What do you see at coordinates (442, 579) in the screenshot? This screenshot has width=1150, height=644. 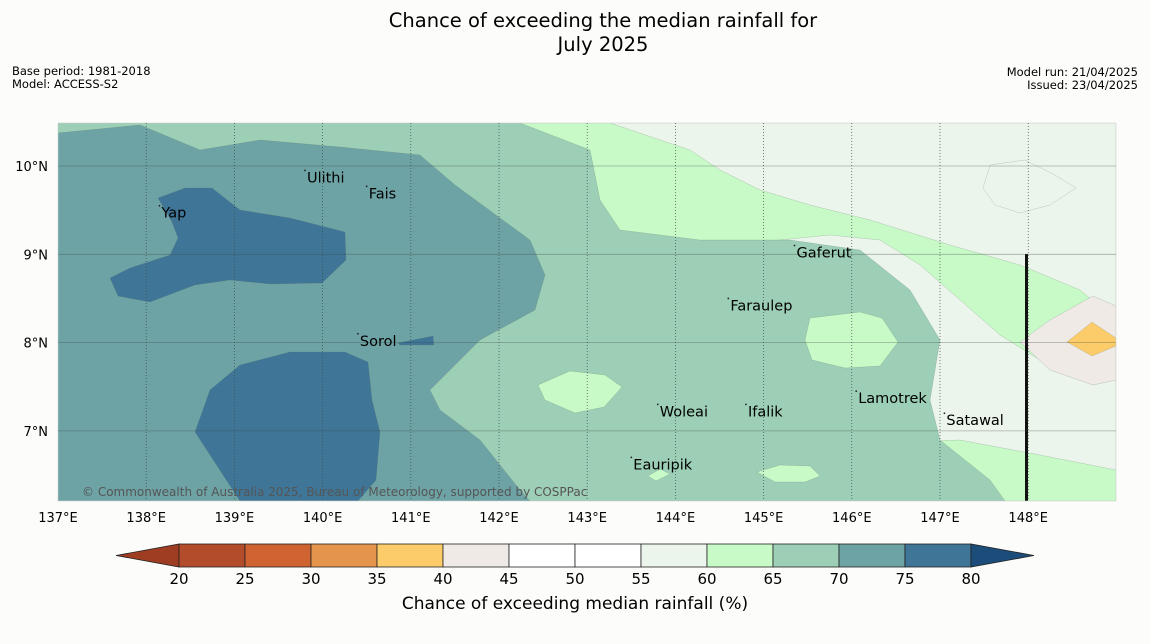 I see `colorbar-tick-label: 40` at bounding box center [442, 579].